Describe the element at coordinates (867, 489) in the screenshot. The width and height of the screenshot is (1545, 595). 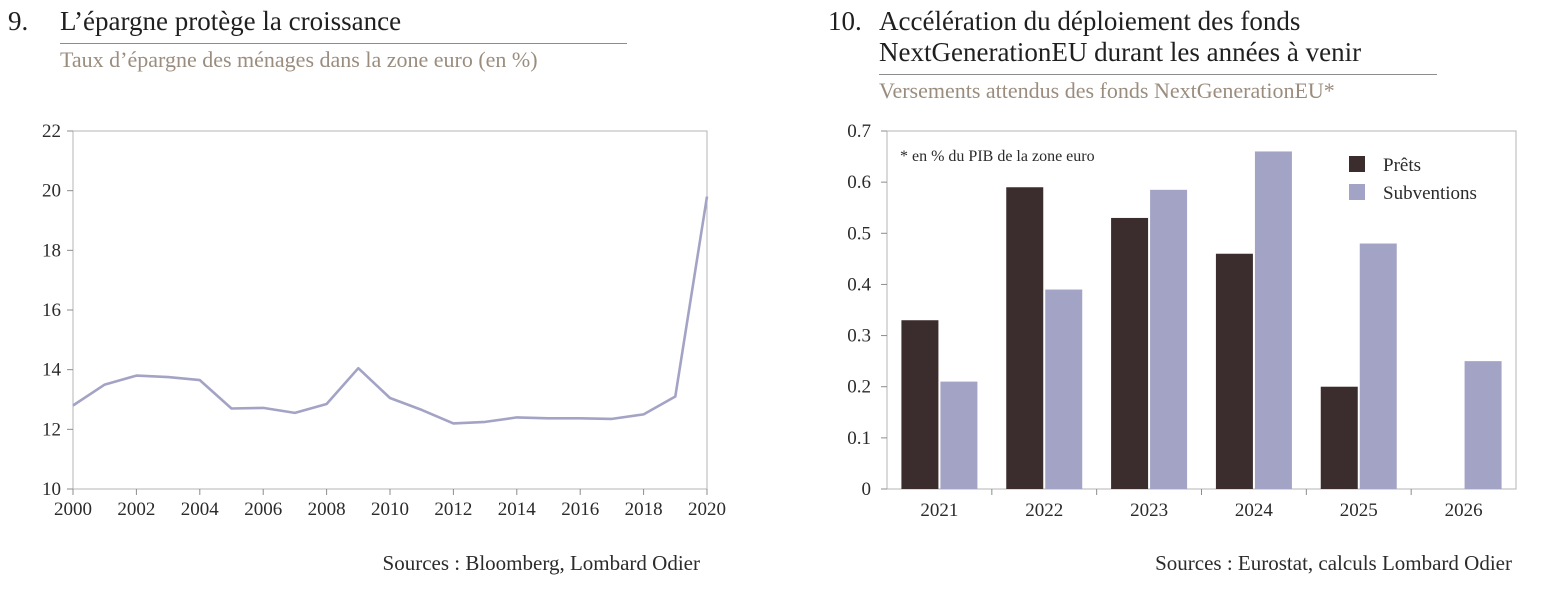
I see `y-tick-label: 0` at that location.